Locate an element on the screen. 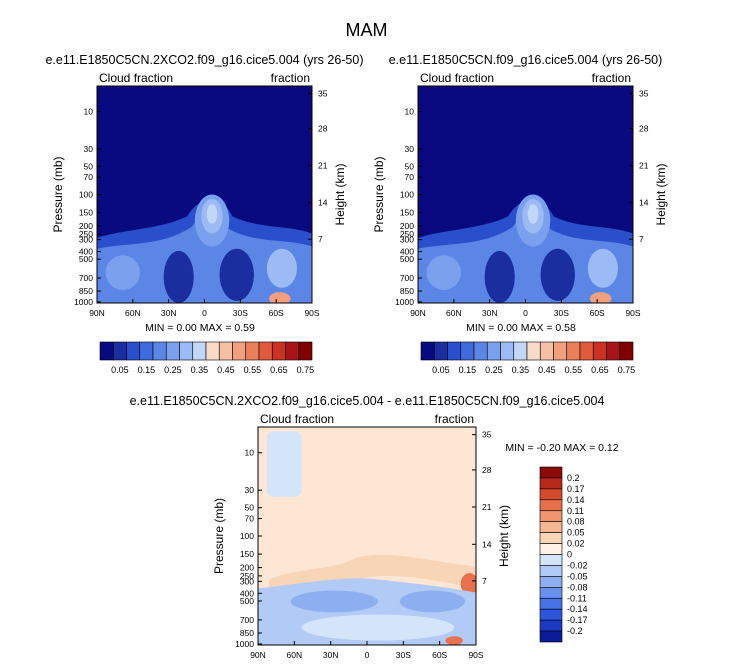  colorbar-label: 0.11 is located at coordinates (575, 511).